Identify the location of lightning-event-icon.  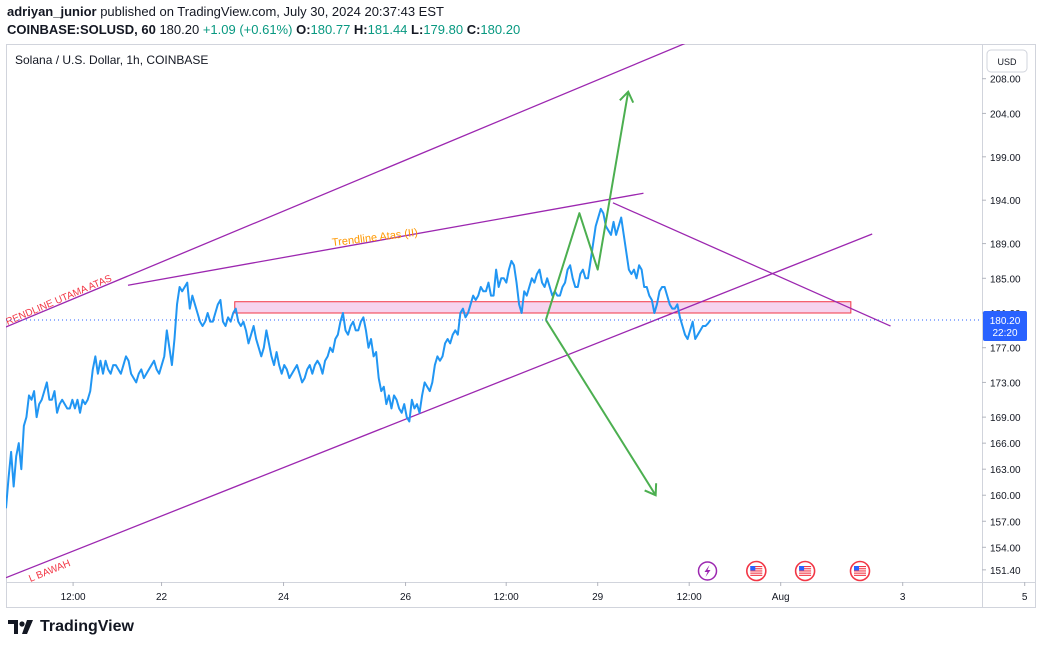
(707, 571).